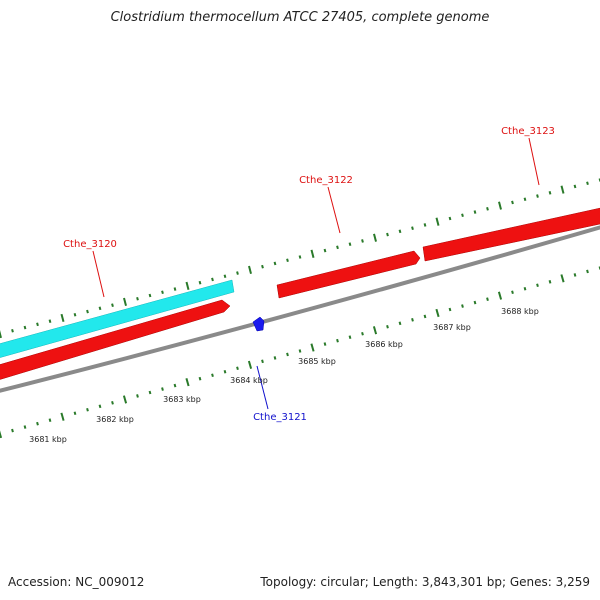 The width and height of the screenshot is (600, 600). Describe the element at coordinates (326, 180) in the screenshot. I see `gene-label-cthe-3122: Cthe_3122` at that location.